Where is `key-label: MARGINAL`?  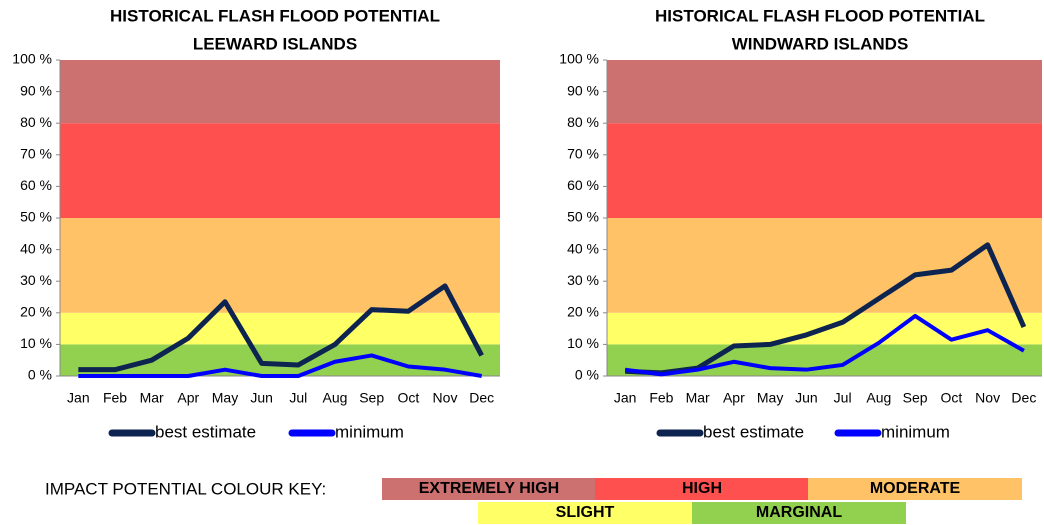
key-label: MARGINAL is located at coordinates (799, 512).